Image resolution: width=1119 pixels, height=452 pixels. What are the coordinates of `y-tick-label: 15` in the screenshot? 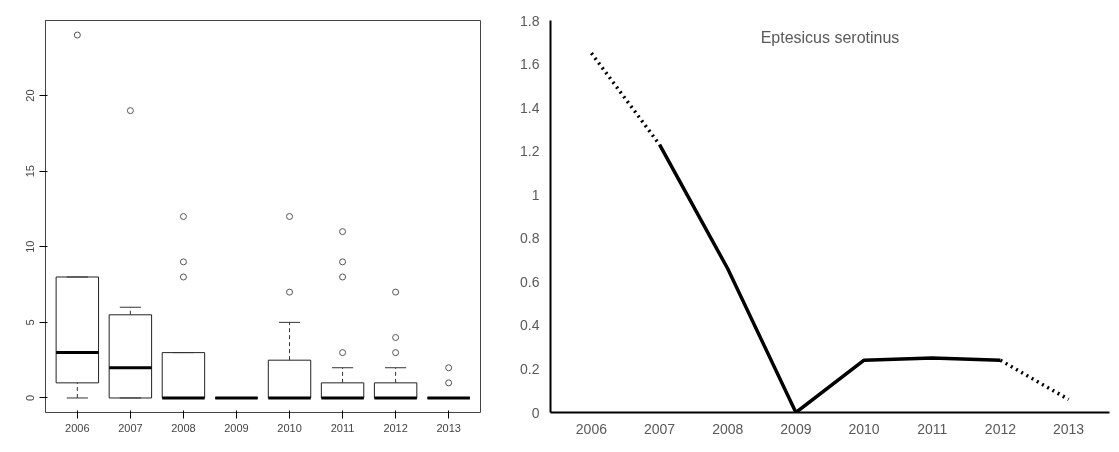 It's located at (30, 171).